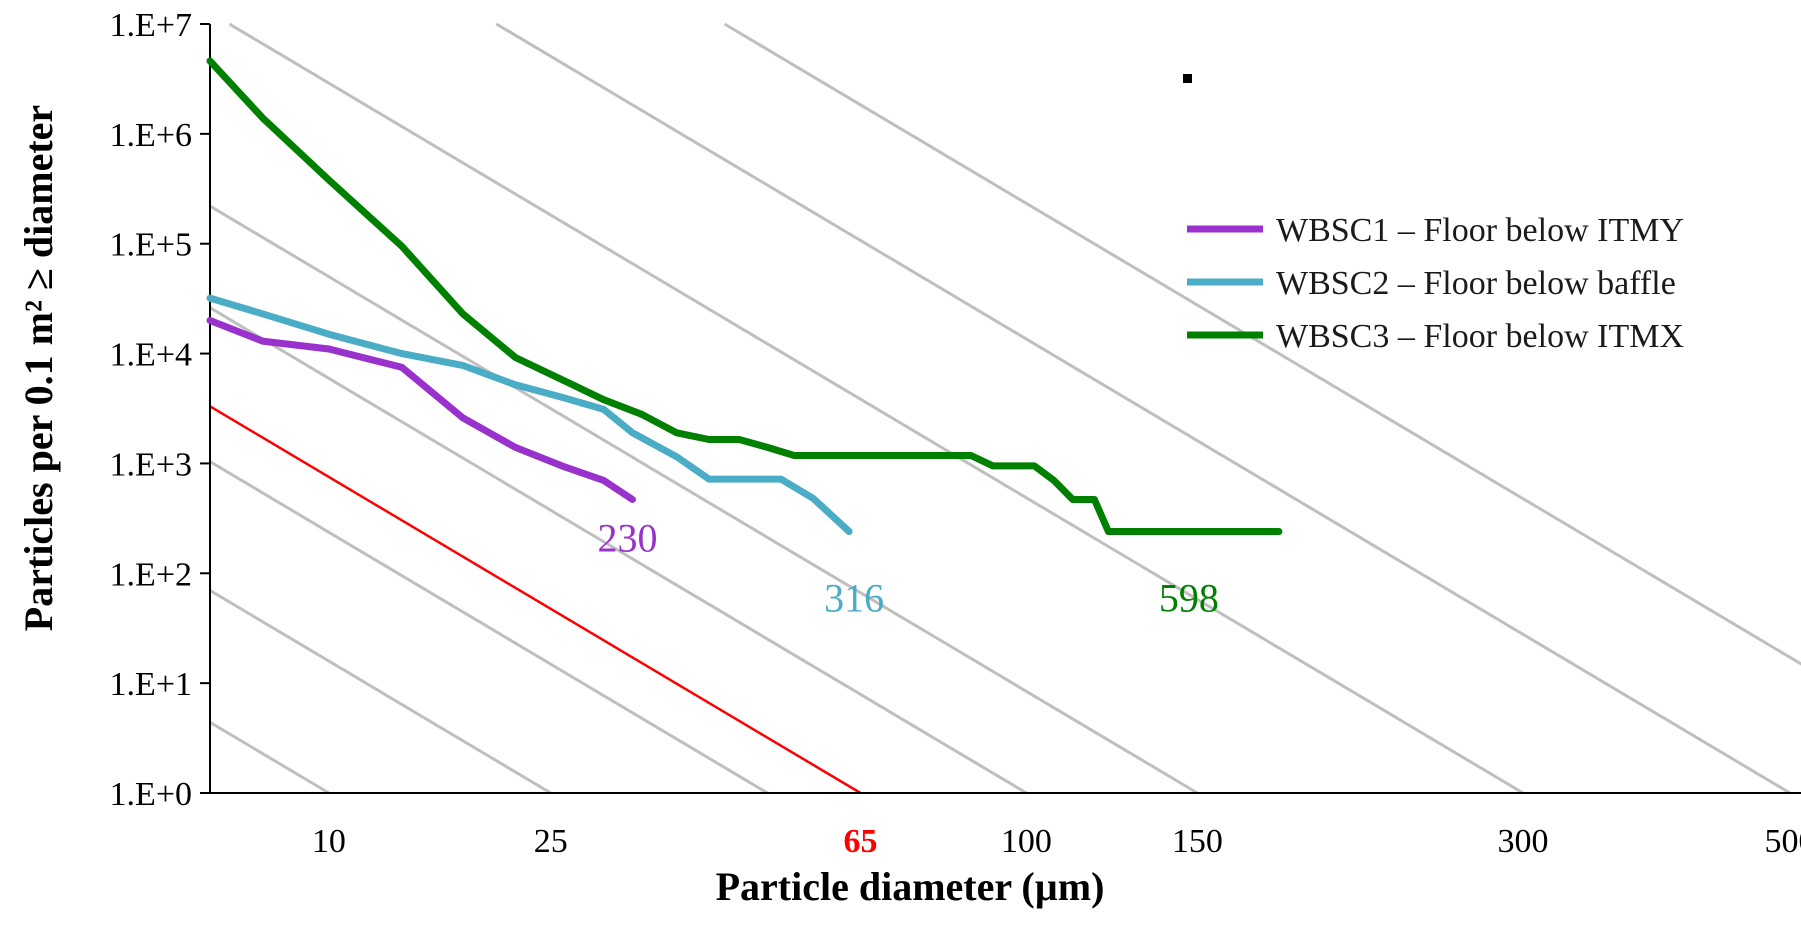  I want to click on series-end-label-2: 316, so click(854, 598).